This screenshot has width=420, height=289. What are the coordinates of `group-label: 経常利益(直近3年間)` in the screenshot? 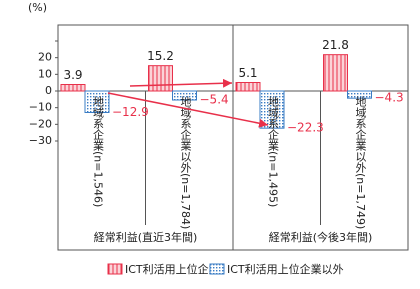 It's located at (146, 237).